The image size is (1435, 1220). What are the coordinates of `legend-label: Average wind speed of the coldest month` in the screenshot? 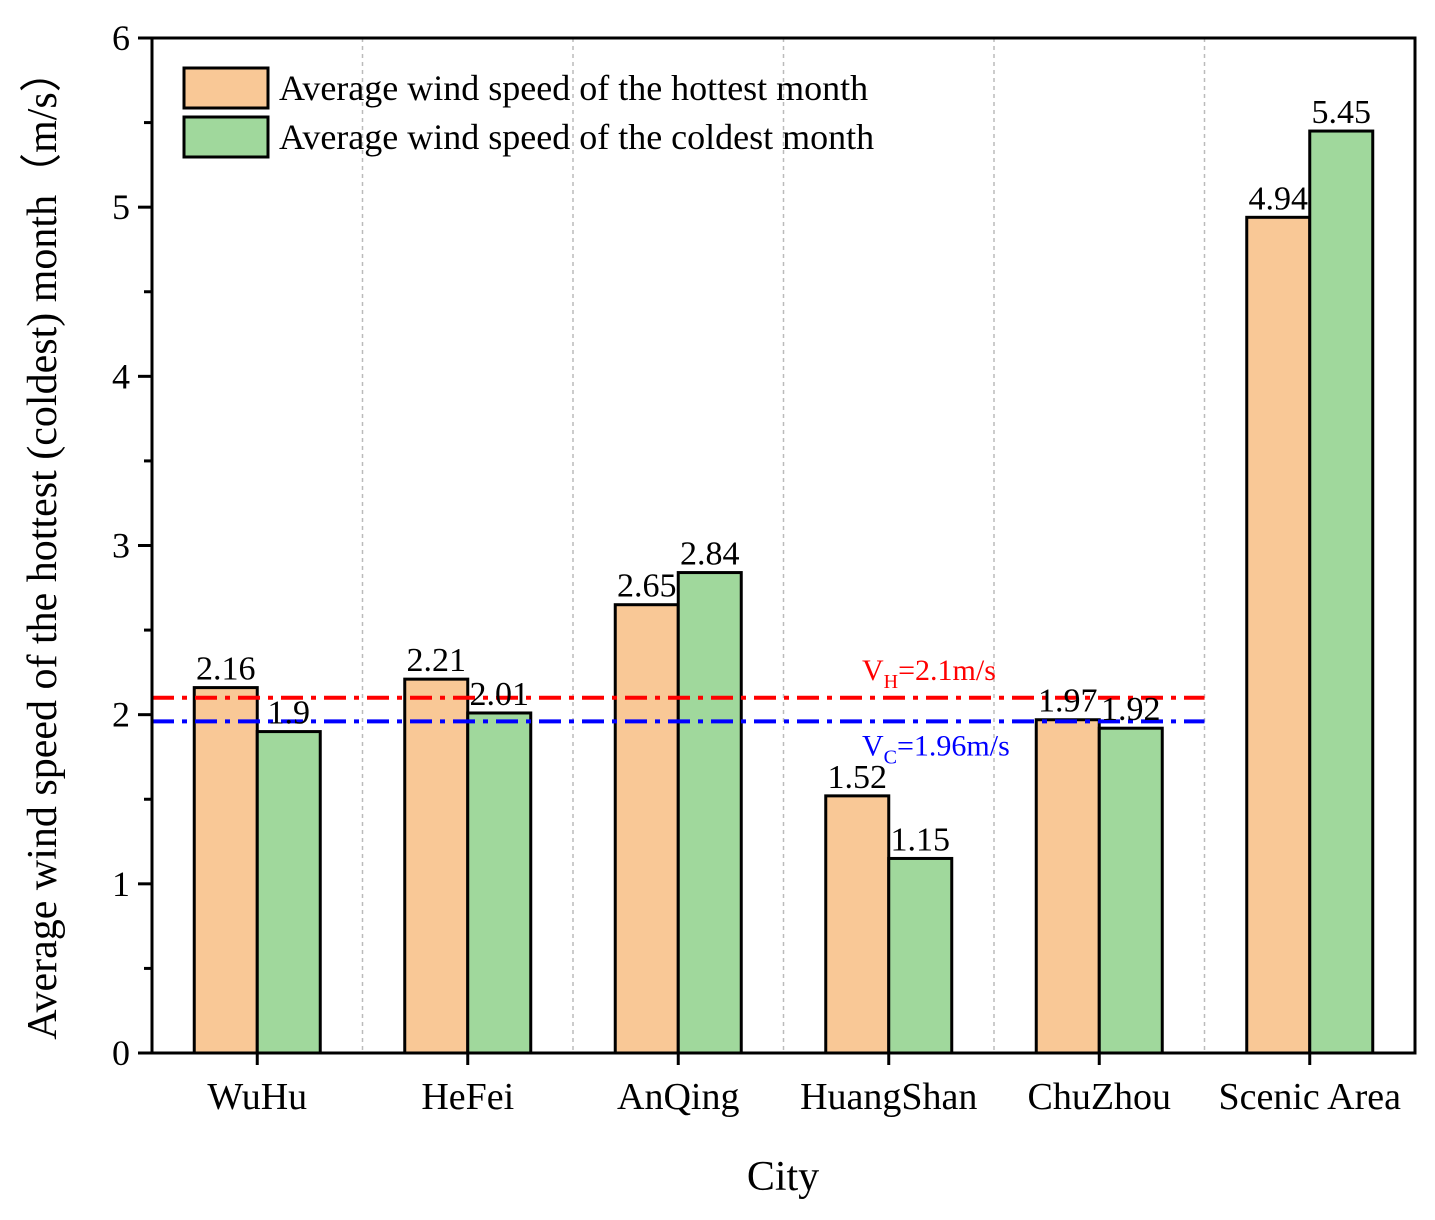 It's located at (576, 137).